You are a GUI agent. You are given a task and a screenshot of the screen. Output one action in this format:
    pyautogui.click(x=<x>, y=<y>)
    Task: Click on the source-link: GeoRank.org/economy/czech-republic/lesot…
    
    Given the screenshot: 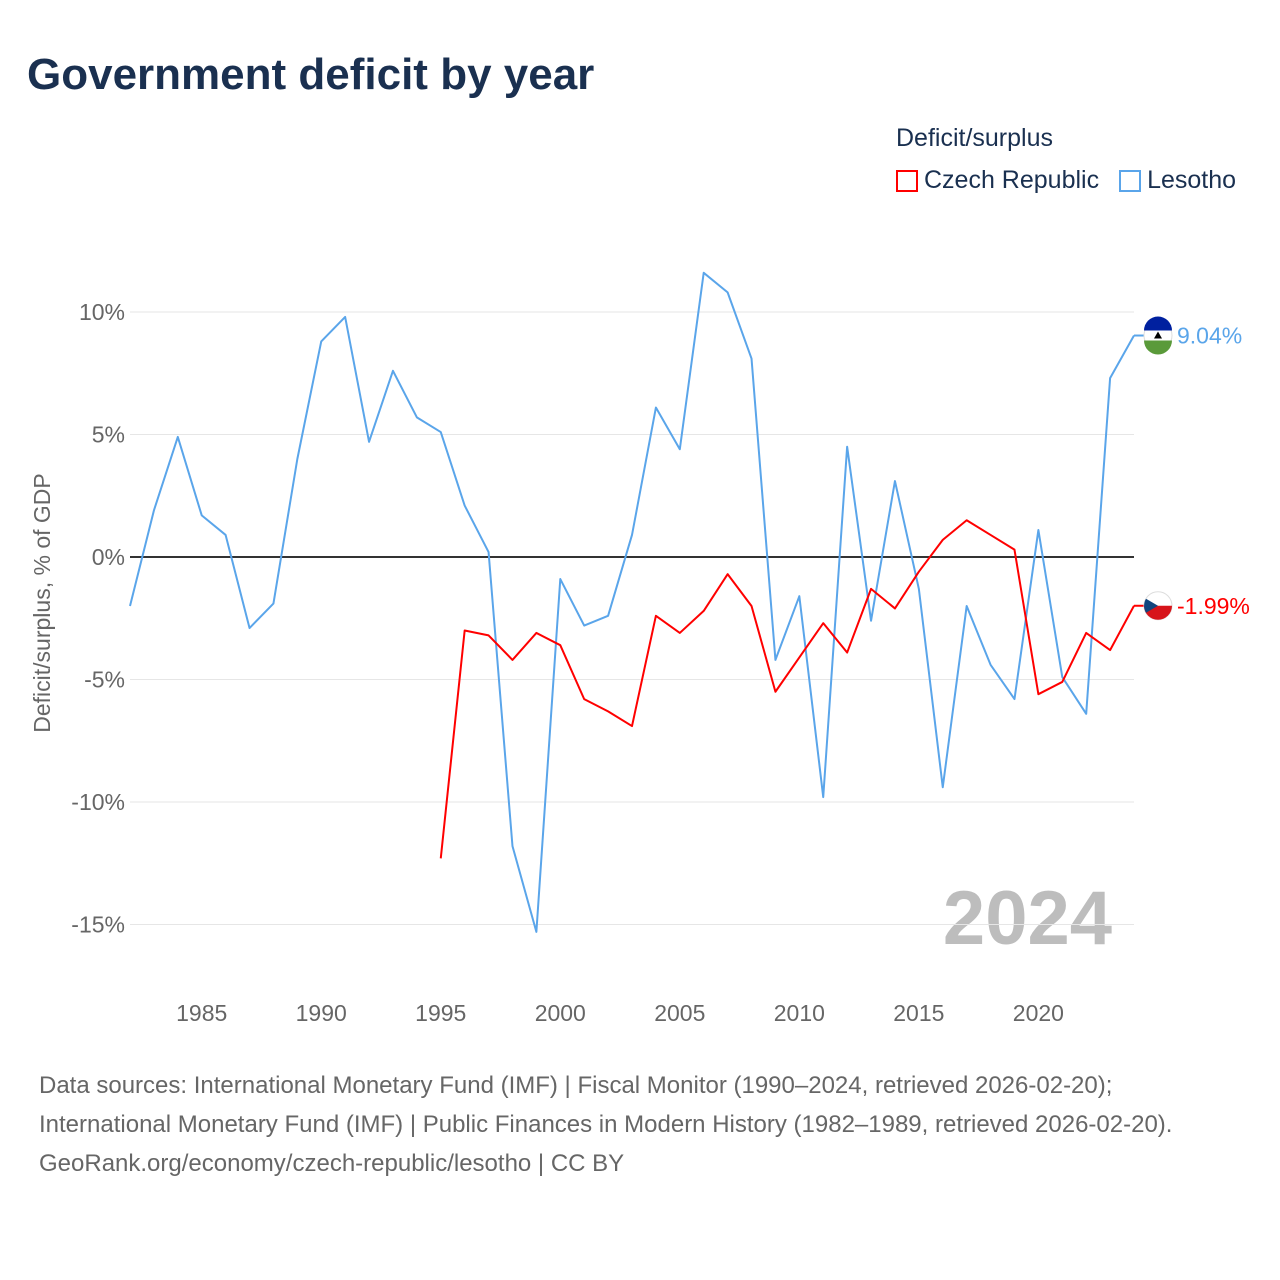 What is the action you would take?
    pyautogui.click(x=332, y=1163)
    